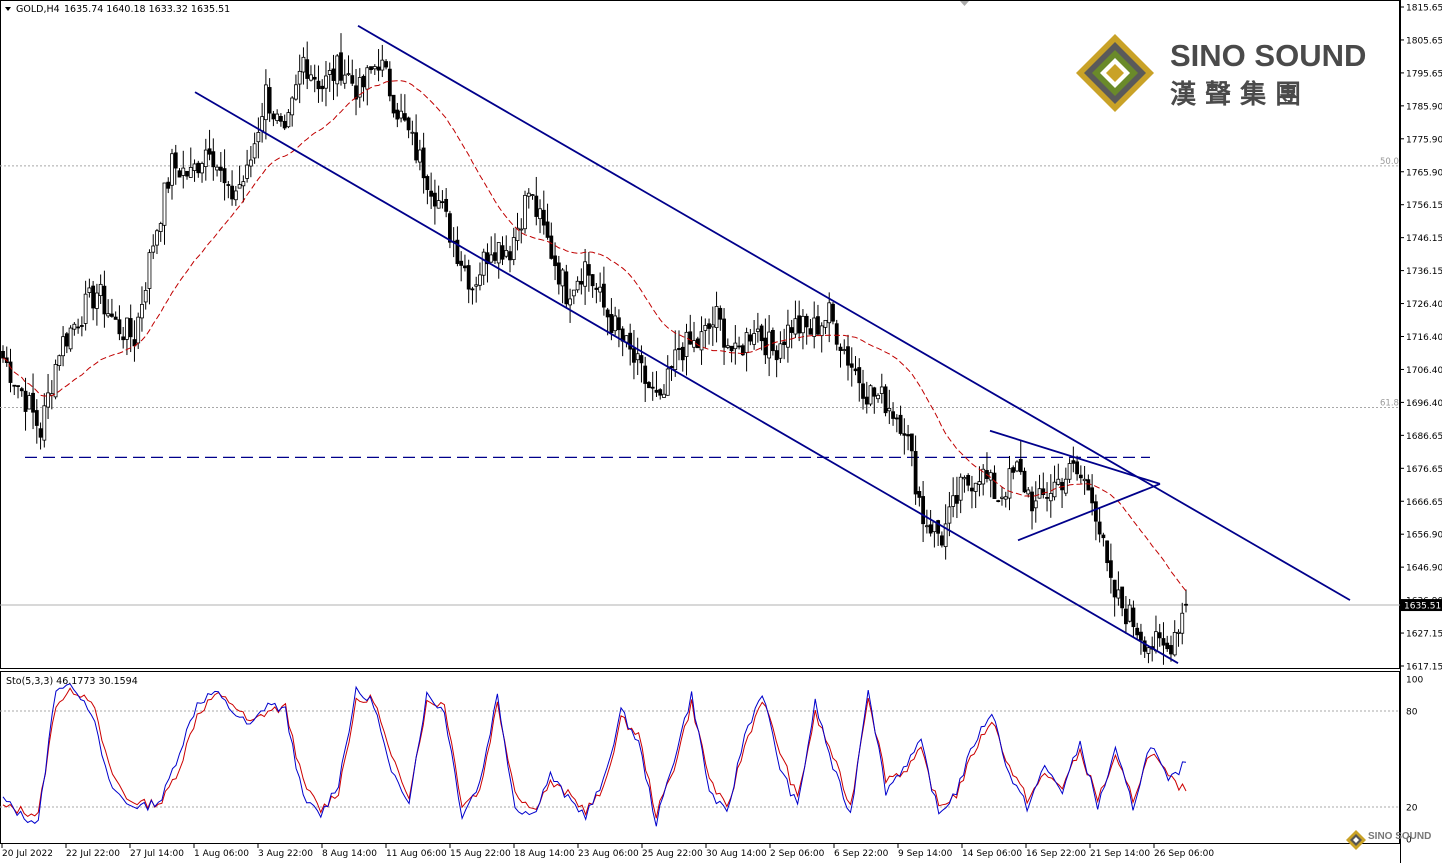 The height and width of the screenshot is (867, 1442). What do you see at coordinates (1424, 239) in the screenshot?
I see `price-tick-label: 1746.15` at bounding box center [1424, 239].